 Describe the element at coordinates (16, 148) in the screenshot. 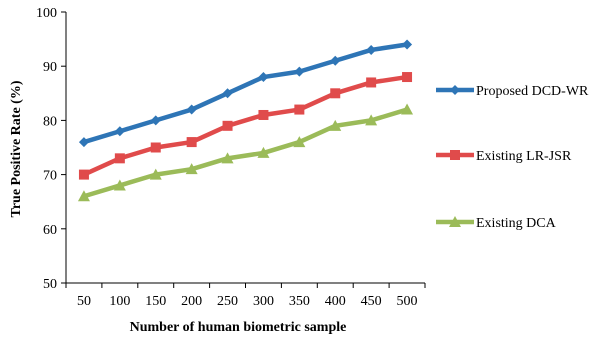

I see `y-axis-title: True Positive Rate (%)` at that location.